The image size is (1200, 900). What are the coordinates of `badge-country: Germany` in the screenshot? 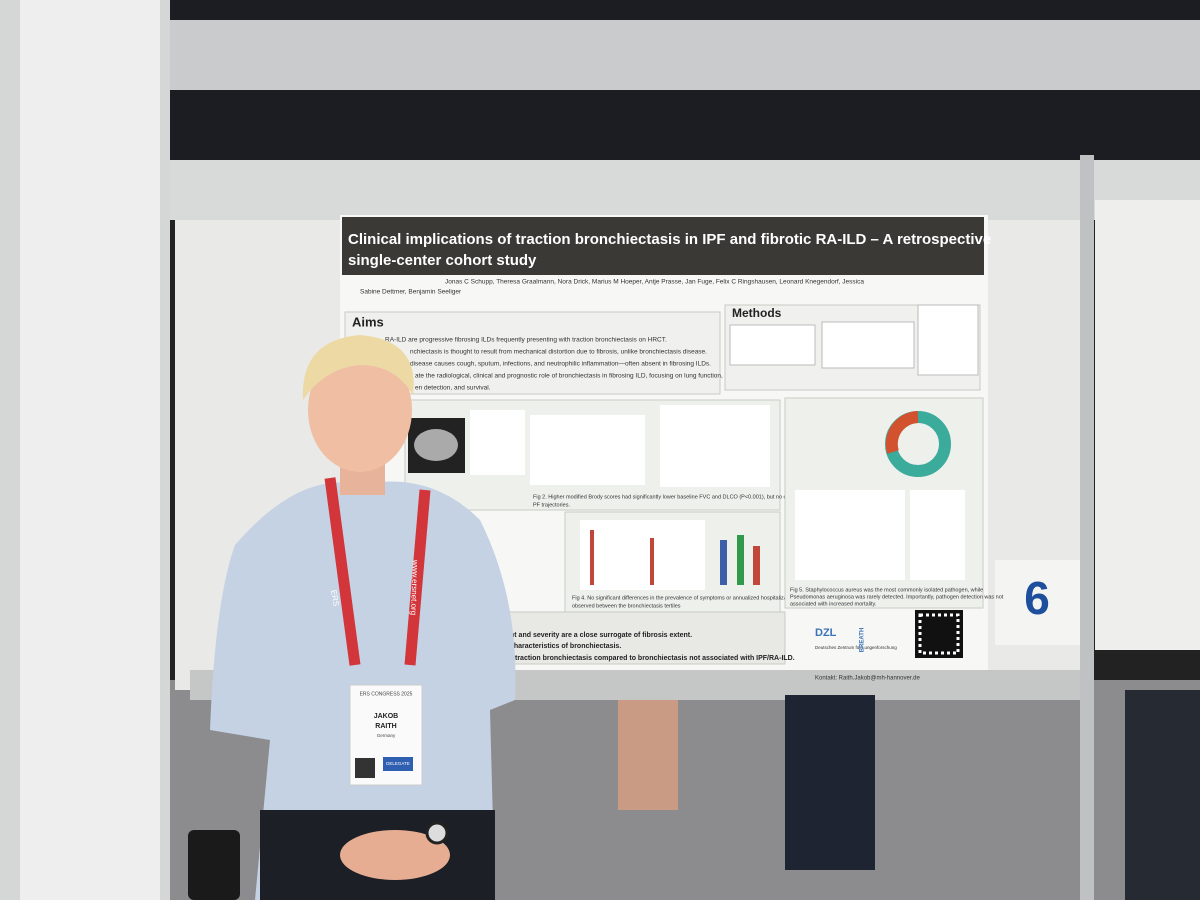 It's located at (386, 735).